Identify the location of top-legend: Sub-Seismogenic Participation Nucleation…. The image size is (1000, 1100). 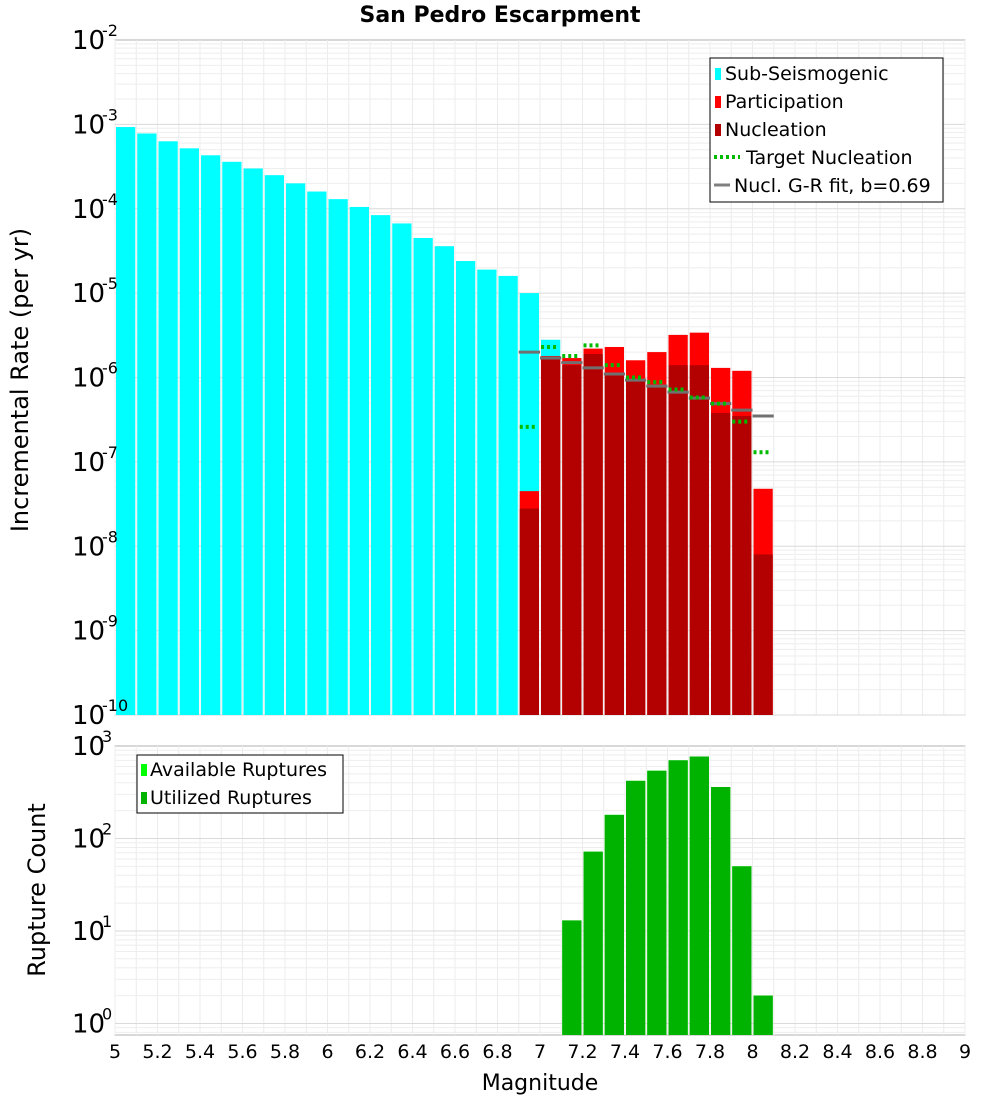
(826, 130).